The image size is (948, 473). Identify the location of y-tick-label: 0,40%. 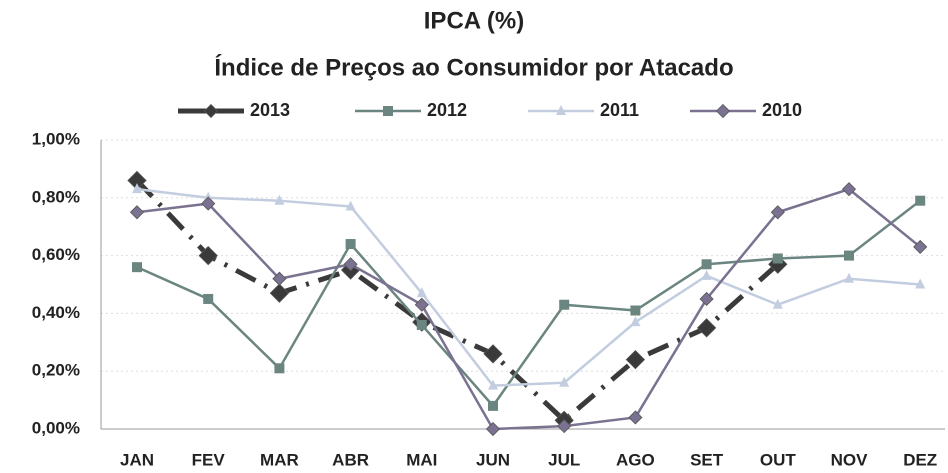
(56, 312).